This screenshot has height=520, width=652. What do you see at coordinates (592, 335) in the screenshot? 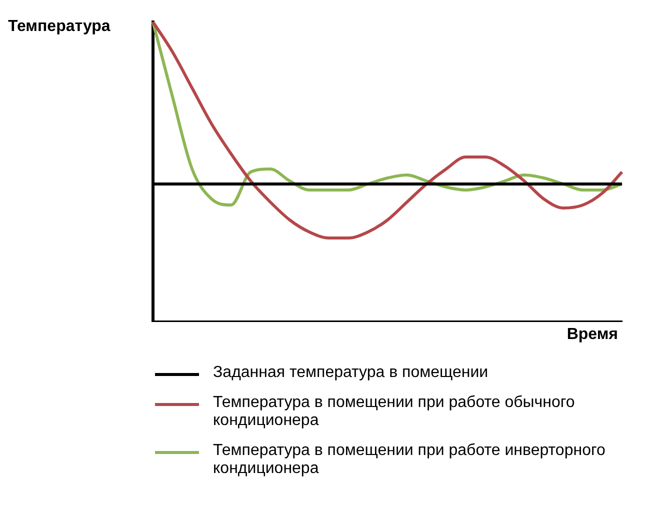
I see `x-axis-title: Время` at bounding box center [592, 335].